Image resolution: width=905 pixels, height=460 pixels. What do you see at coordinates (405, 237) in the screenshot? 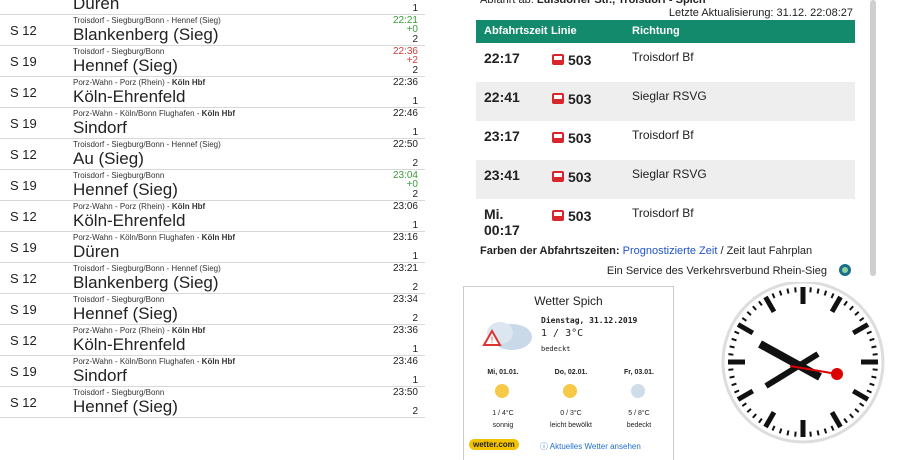
I see `train-time: 23:16` at bounding box center [405, 237].